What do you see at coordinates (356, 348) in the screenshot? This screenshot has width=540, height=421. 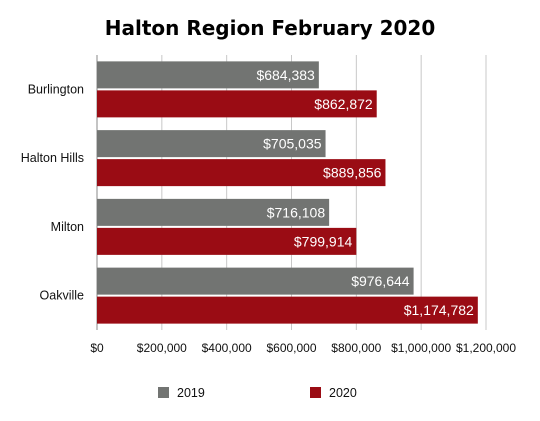 I see `x-tick-label: $800,000` at bounding box center [356, 348].